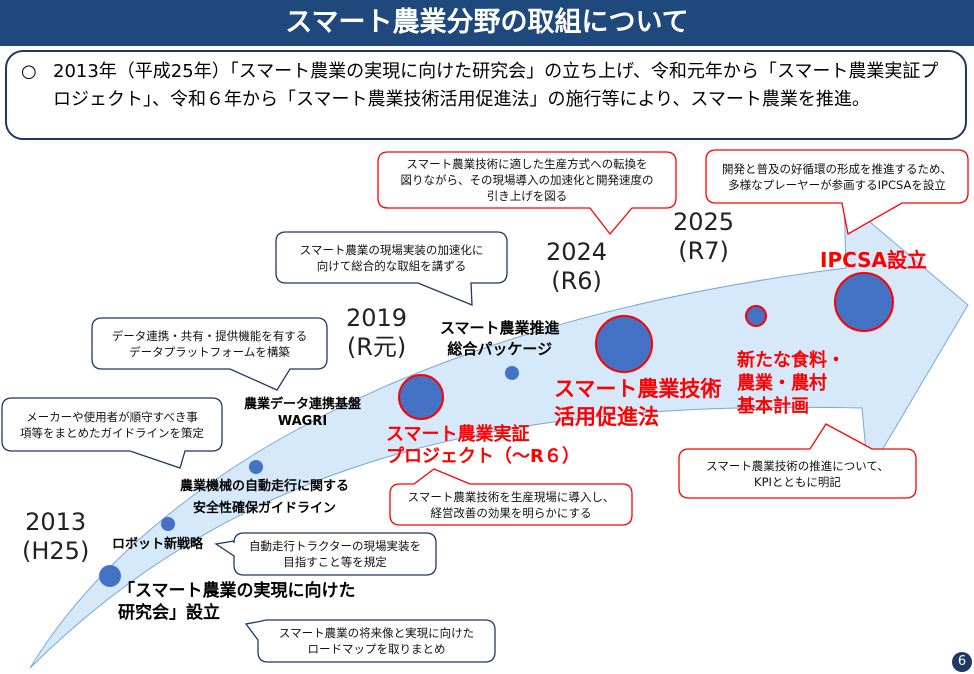 The width and height of the screenshot is (974, 674). What do you see at coordinates (791, 383) in the screenshot?
I see `milestone-keikaku: 新たな食料・ 農業・農村 基本計画` at bounding box center [791, 383].